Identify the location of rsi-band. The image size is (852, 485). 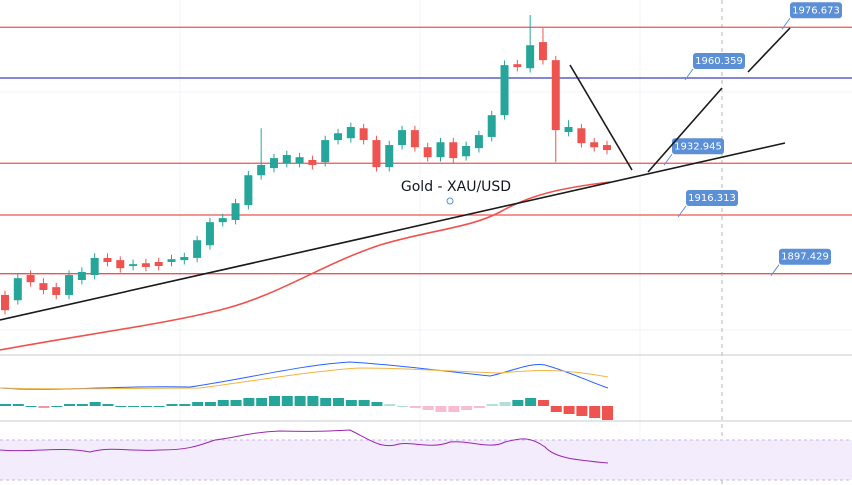
(426, 460).